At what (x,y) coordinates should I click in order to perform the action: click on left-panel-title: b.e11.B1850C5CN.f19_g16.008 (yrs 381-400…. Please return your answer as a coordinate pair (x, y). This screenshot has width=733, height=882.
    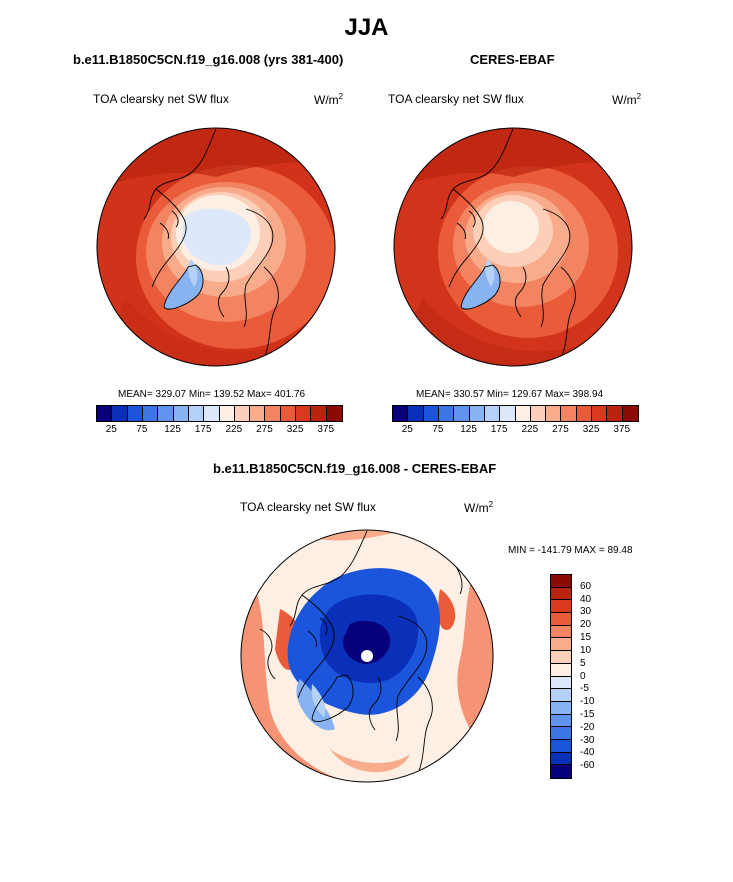
    Looking at the image, I should click on (208, 59).